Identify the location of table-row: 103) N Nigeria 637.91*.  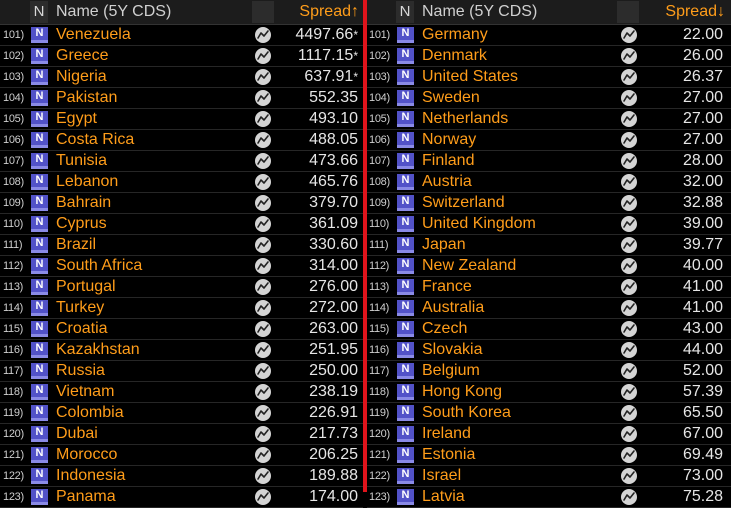
(181, 77).